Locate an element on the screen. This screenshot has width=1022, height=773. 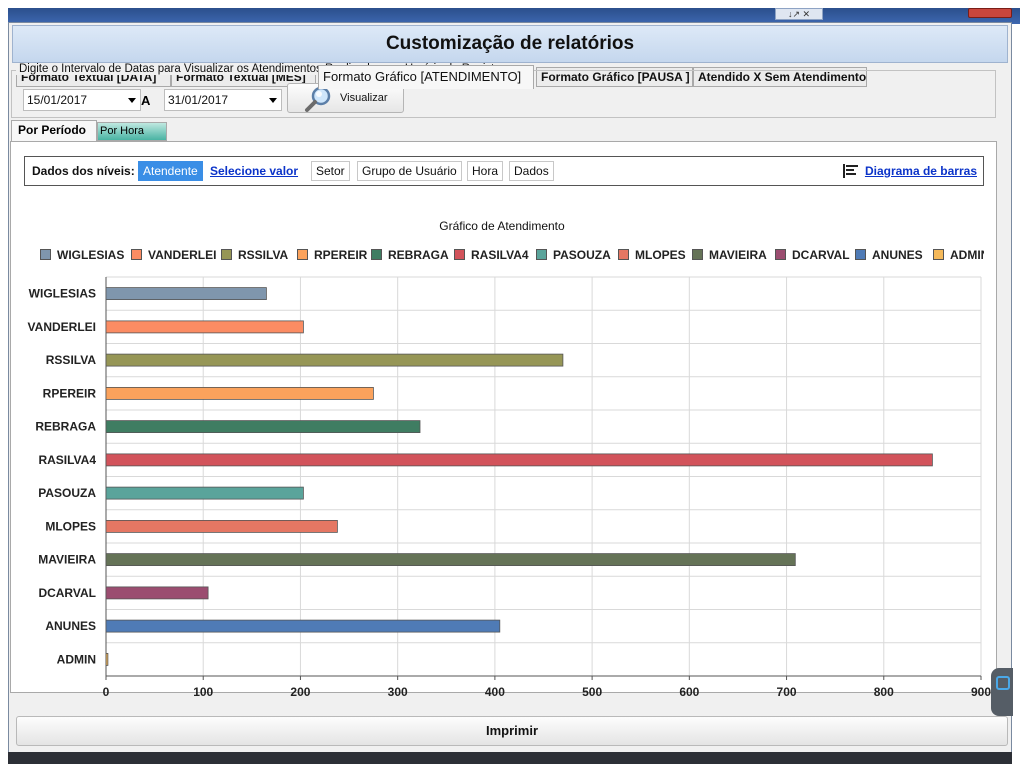
legend-label: RPEREIR is located at coordinates (341, 255).